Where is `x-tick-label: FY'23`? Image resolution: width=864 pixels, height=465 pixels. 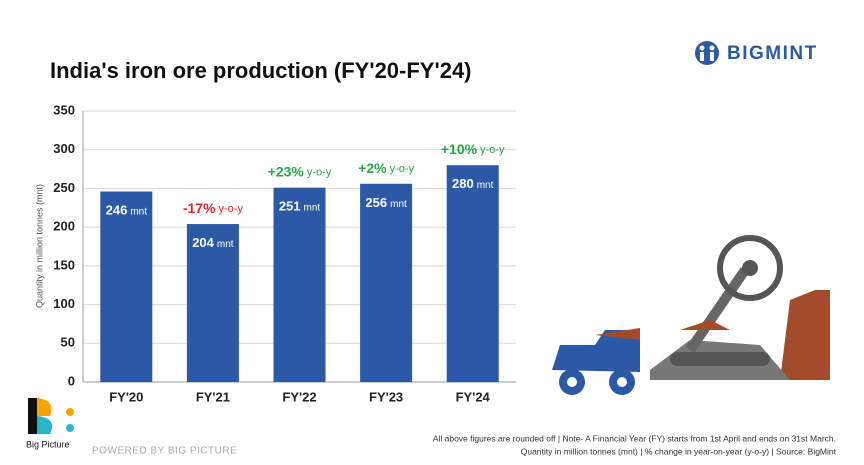
x-tick-label: FY'23 is located at coordinates (386, 396).